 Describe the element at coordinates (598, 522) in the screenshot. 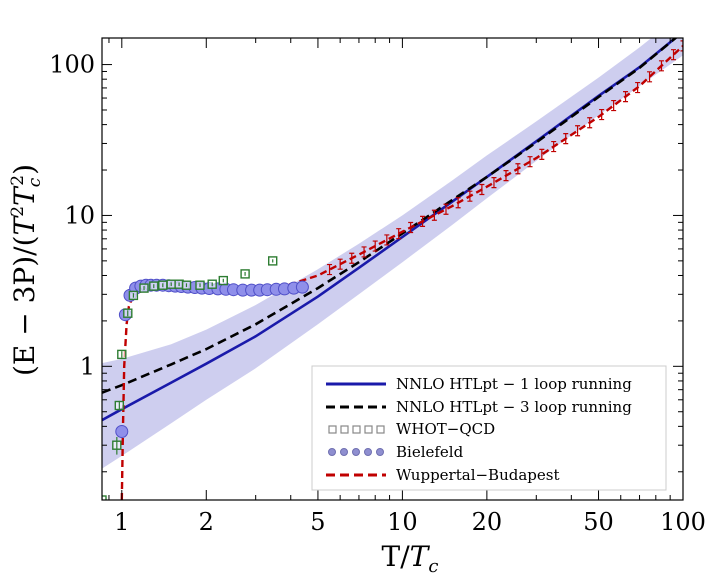

I see `x-tick-label: 50` at that location.